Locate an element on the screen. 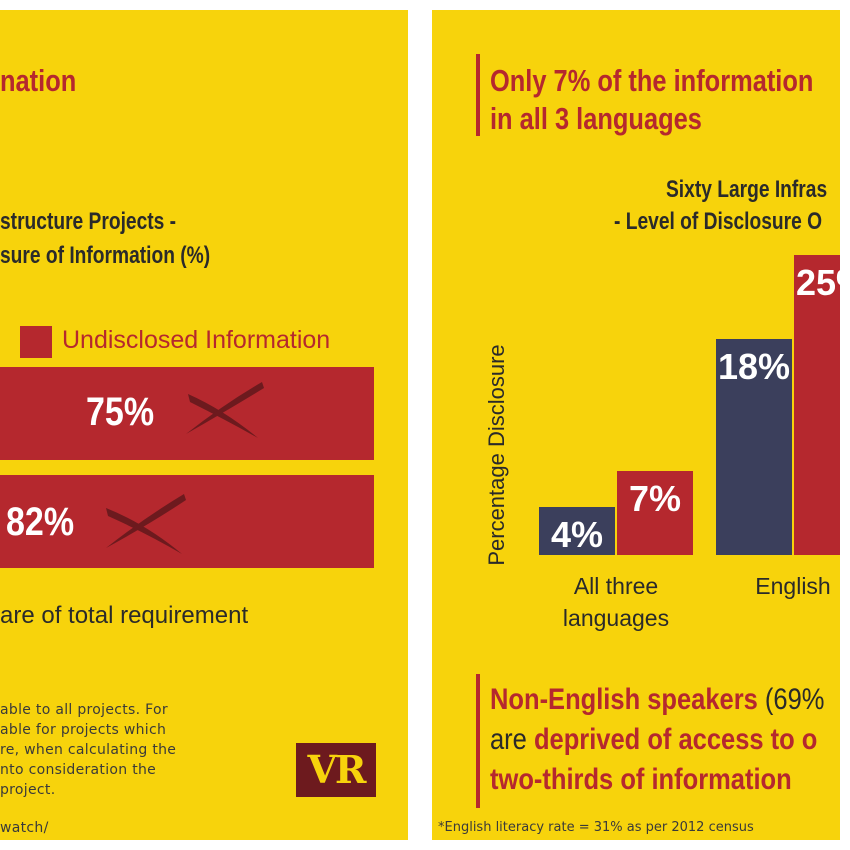 The height and width of the screenshot is (850, 850). right-chart-title-line1: Sixty Large Infras is located at coordinates (747, 189).